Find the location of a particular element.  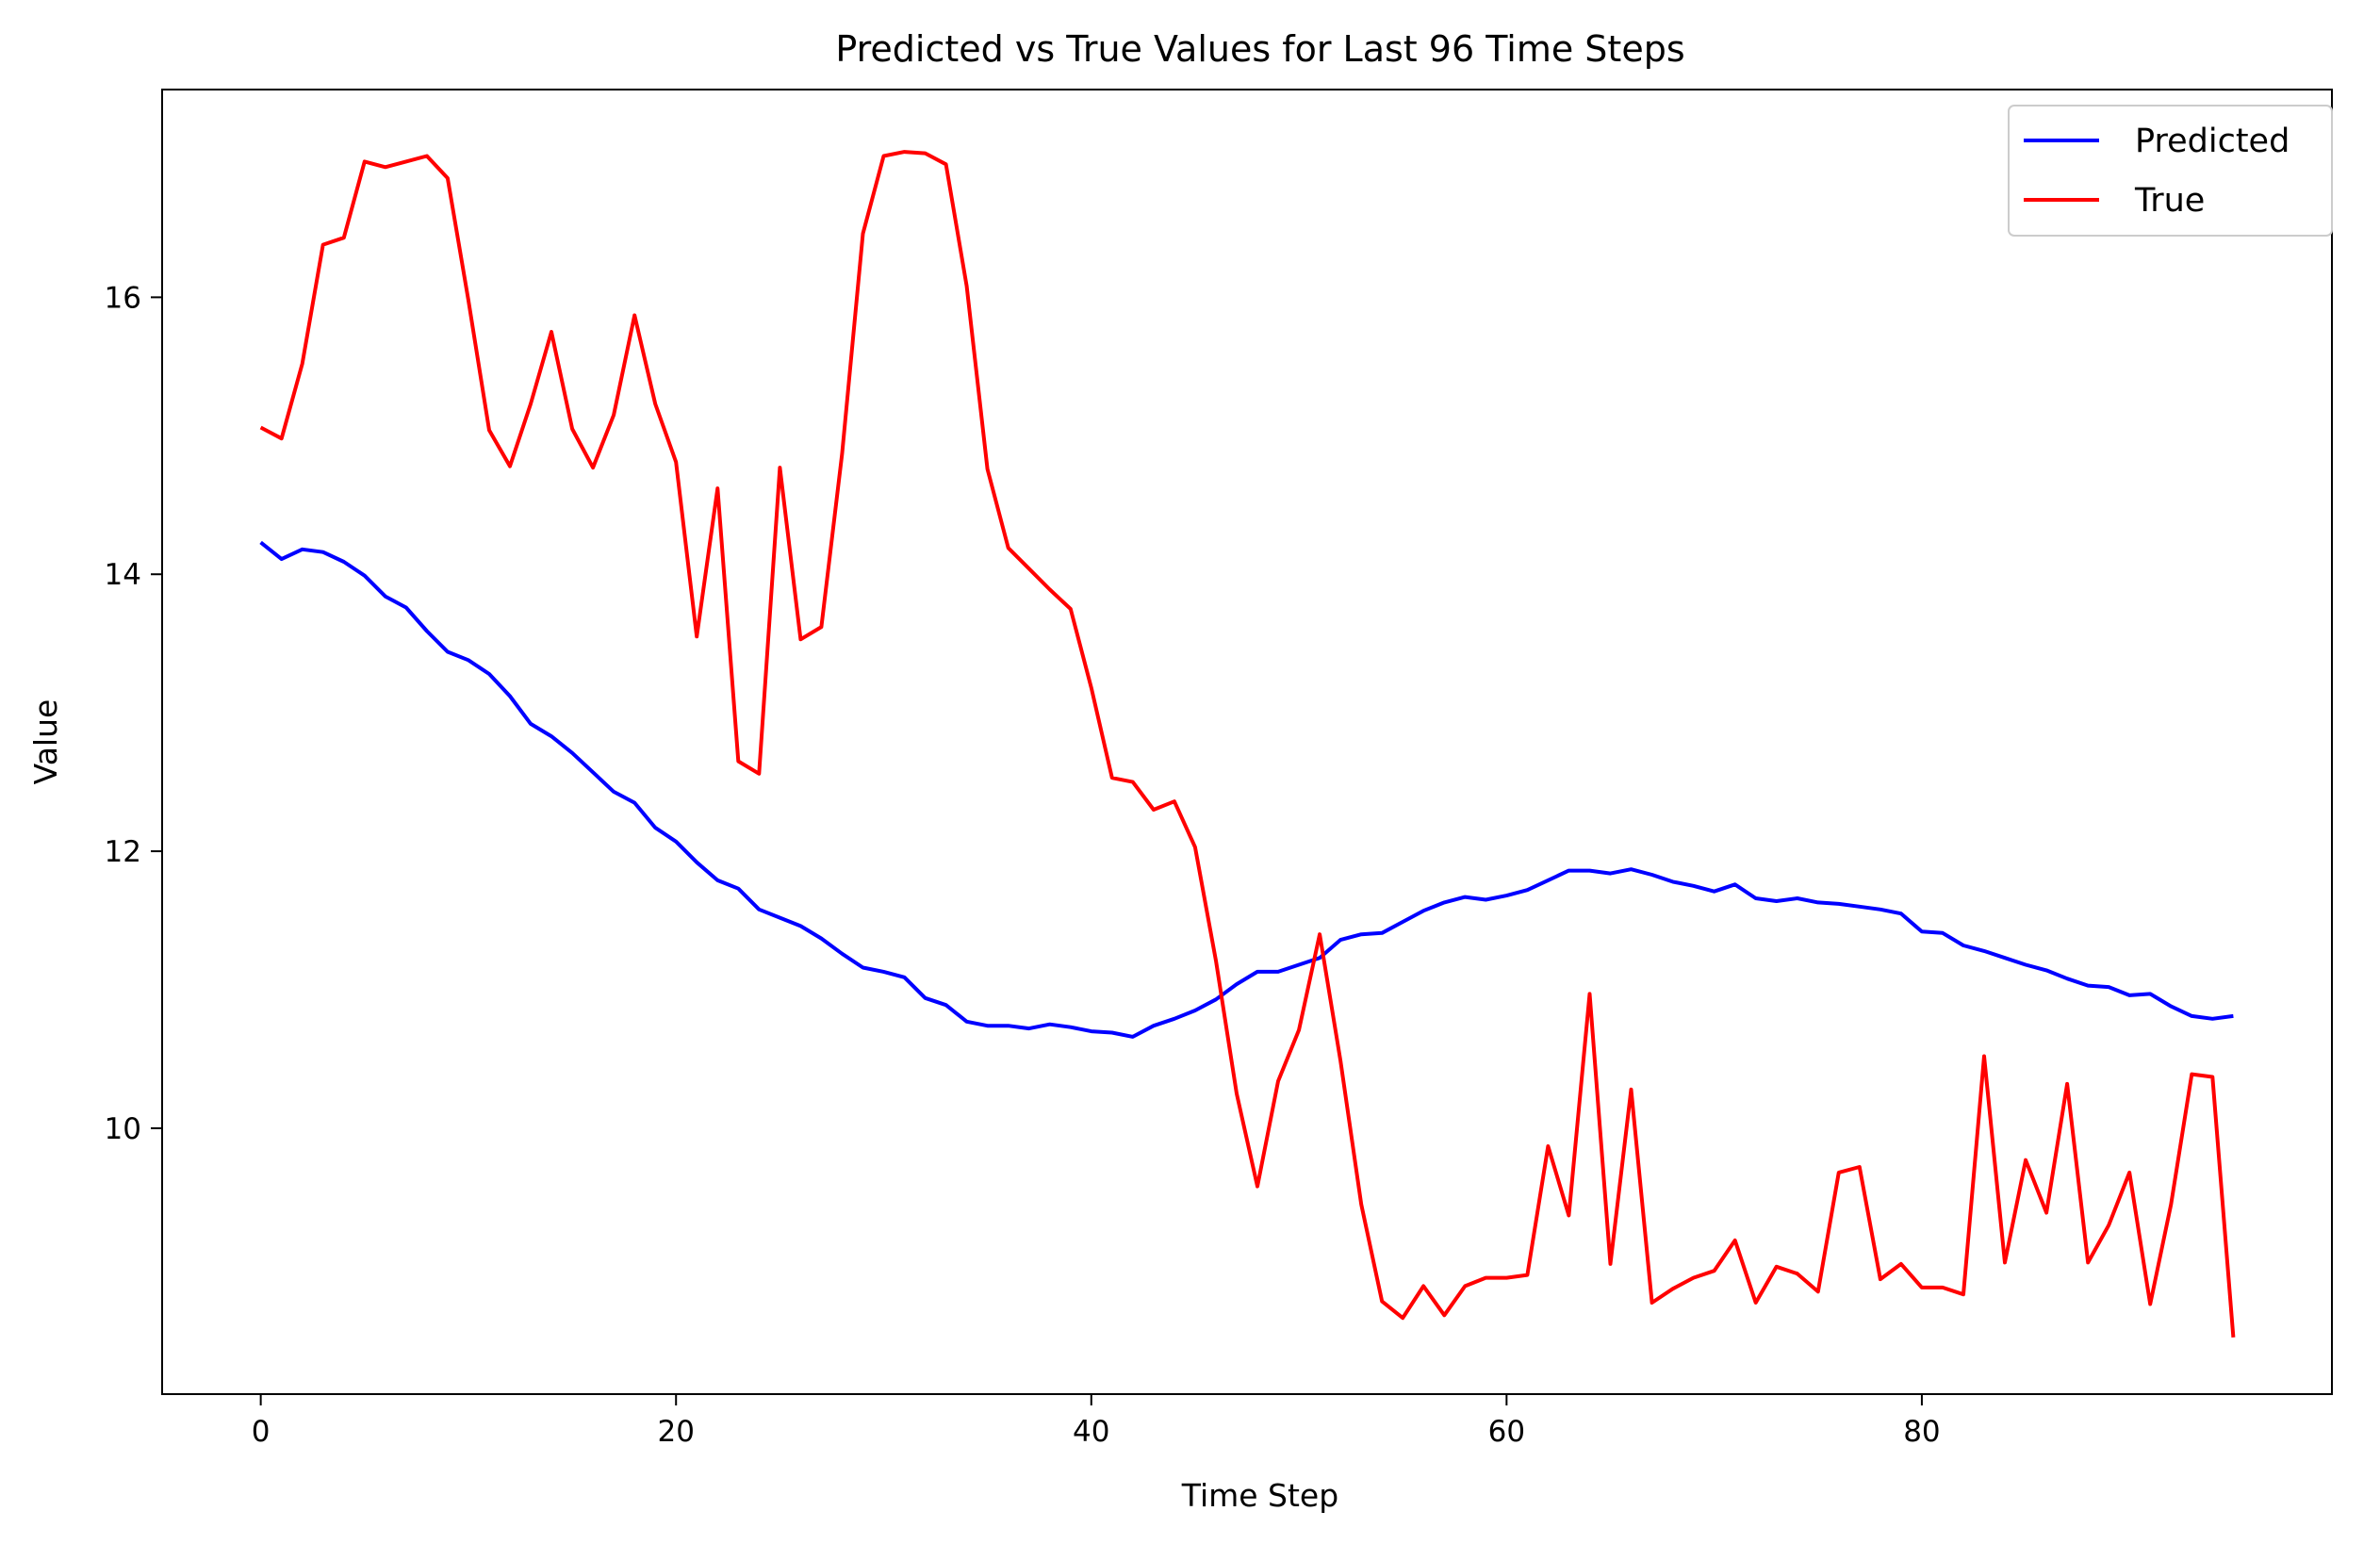

legend-label-true: True is located at coordinates (2169, 201).